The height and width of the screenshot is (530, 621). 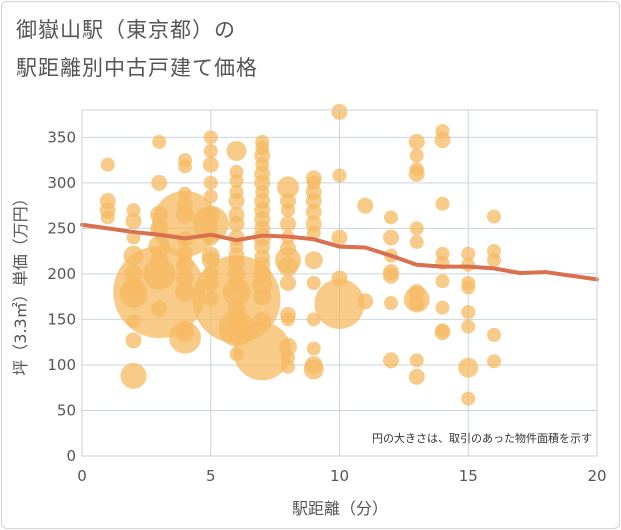 I want to click on x-tick-label: 0, so click(x=82, y=476).